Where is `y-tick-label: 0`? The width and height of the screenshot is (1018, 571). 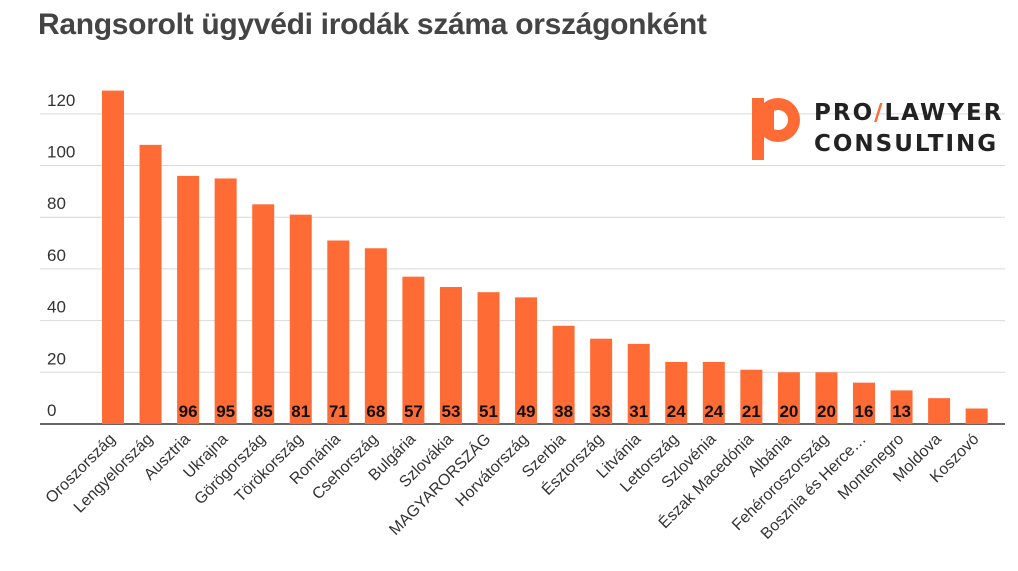 y-tick-label: 0 is located at coordinates (51, 410).